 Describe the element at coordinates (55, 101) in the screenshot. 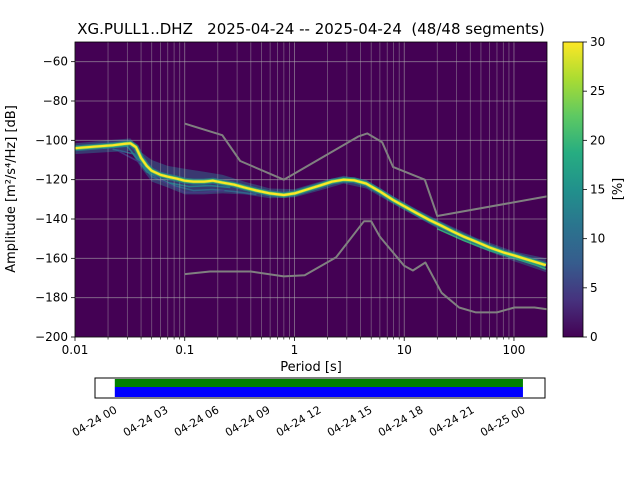

I see `svg-text: −80` at that location.